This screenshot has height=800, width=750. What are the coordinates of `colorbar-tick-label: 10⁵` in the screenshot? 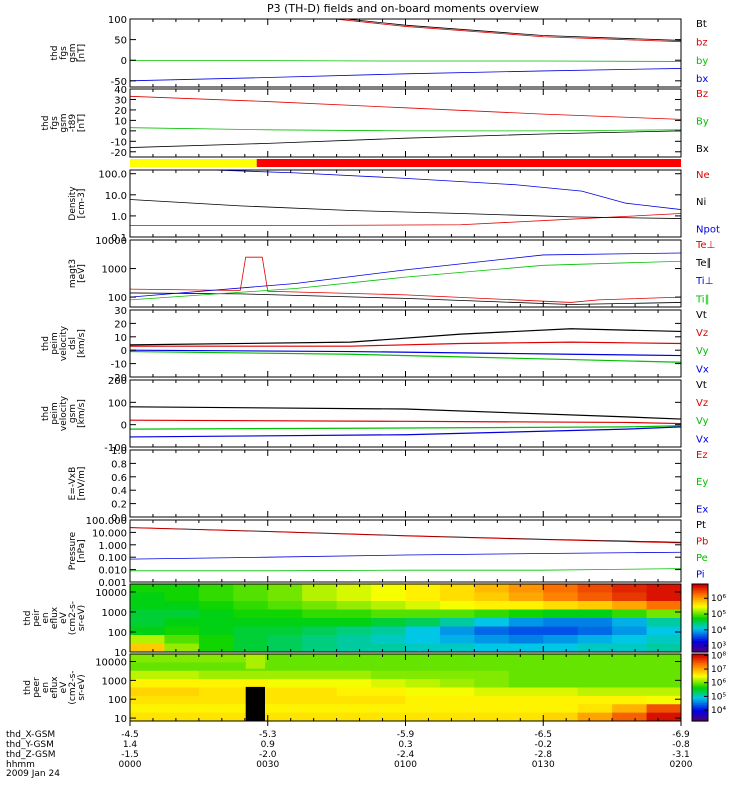 It's located at (718, 697).